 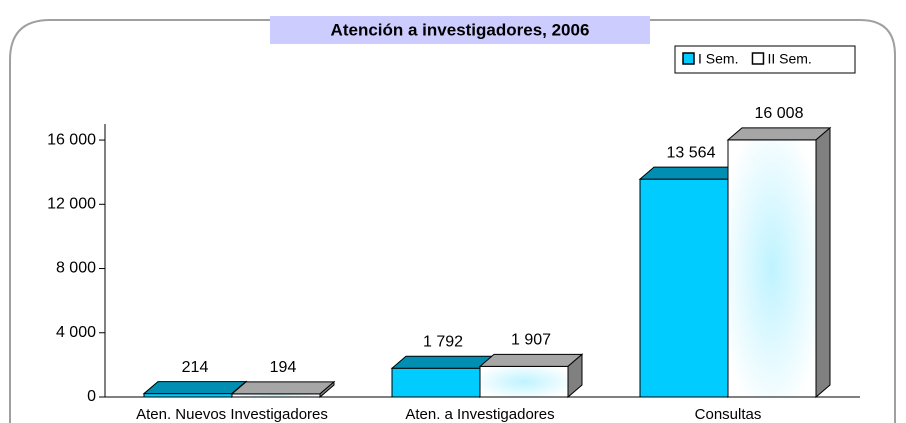 I want to click on chart-title: Atención a investigadores, 2006, so click(x=460, y=29).